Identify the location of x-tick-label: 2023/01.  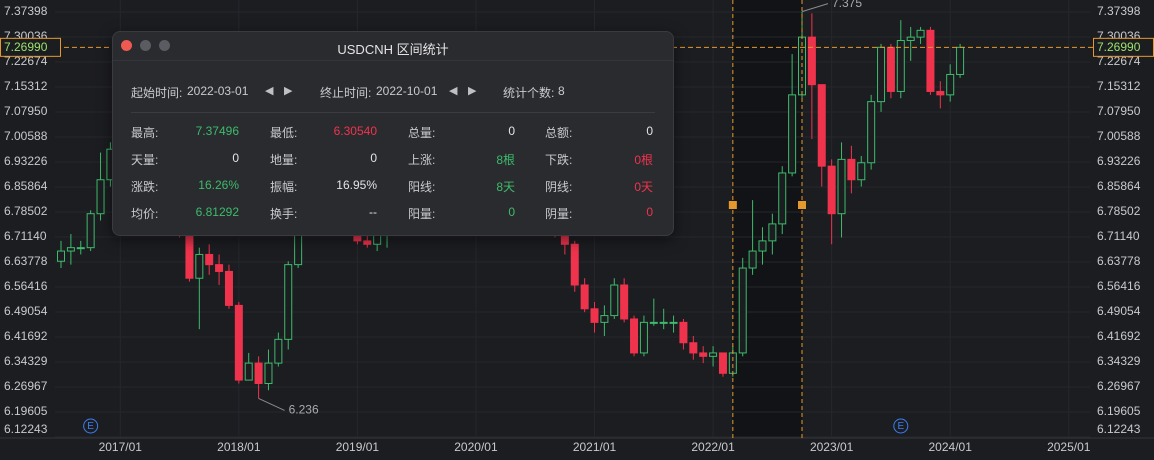
(832, 447).